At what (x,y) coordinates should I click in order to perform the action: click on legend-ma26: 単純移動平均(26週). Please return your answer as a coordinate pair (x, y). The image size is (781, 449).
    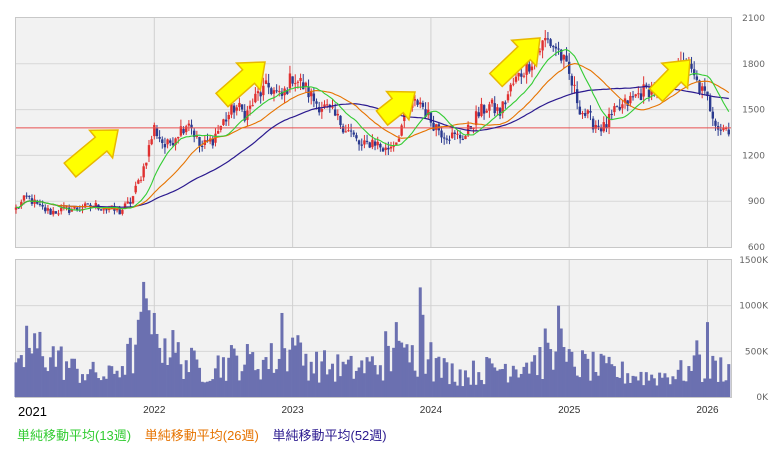
    Looking at the image, I should click on (201, 435).